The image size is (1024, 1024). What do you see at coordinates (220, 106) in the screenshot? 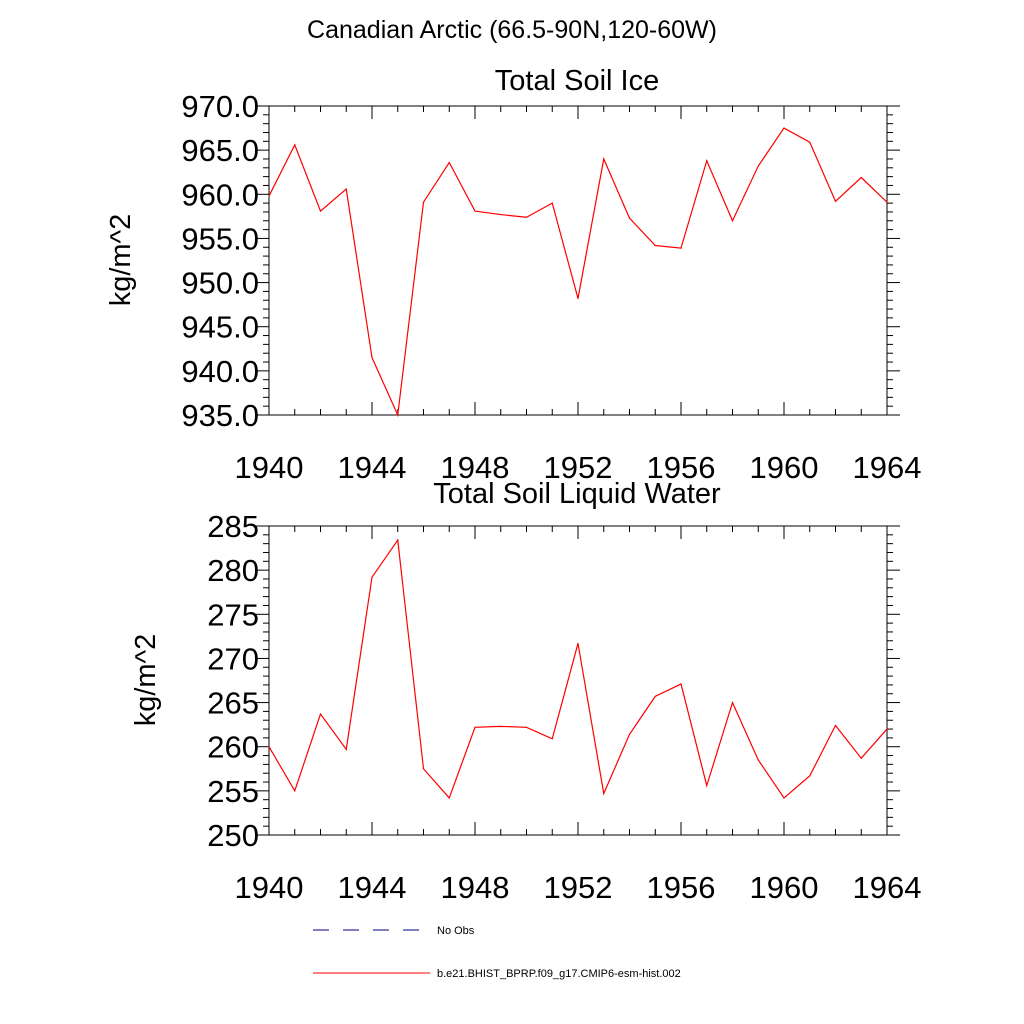
I see `y-tick-label: 970.0` at bounding box center [220, 106].